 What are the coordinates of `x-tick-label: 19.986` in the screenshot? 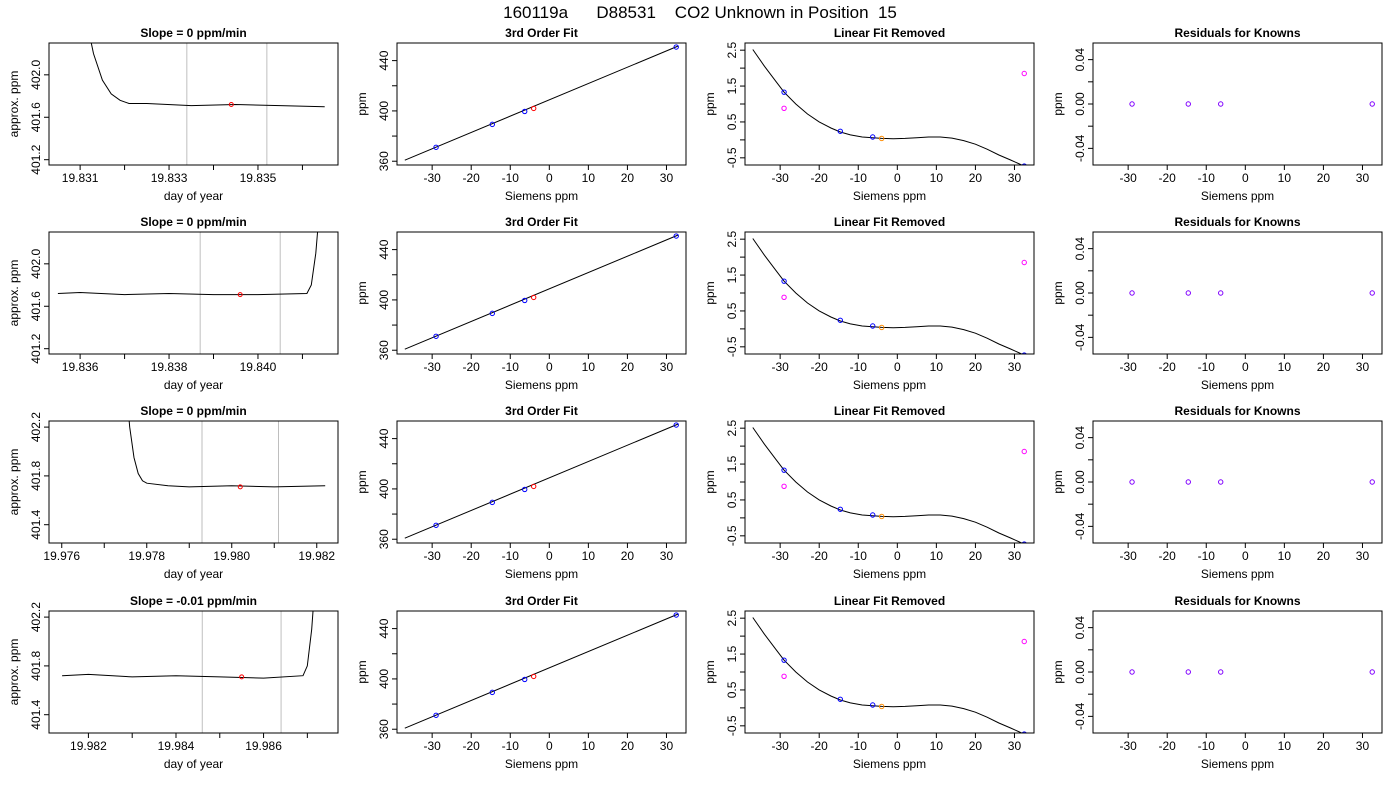 It's located at (263, 746).